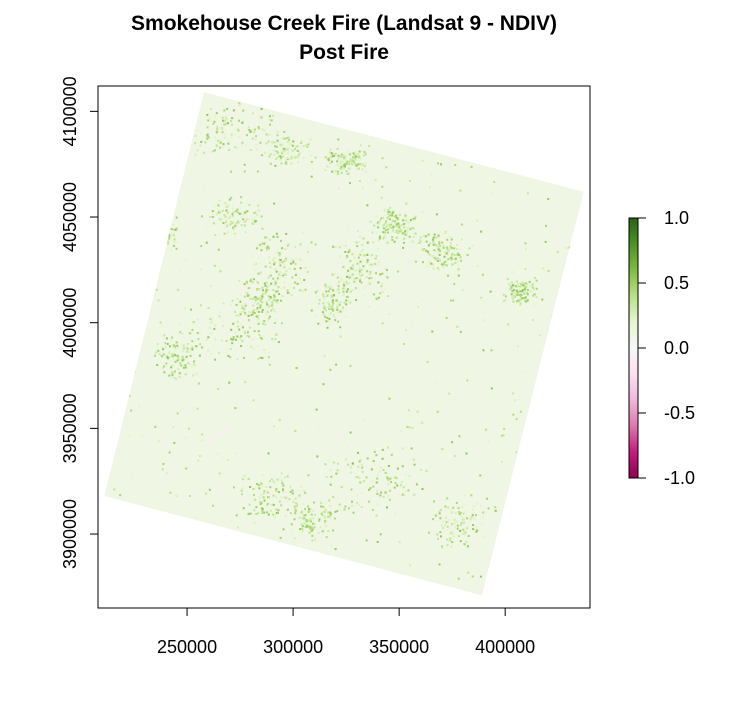 This screenshot has width=731, height=717. Describe the element at coordinates (346, 632) in the screenshot. I see `x-axis: 250000 300000 350000 400000` at that location.